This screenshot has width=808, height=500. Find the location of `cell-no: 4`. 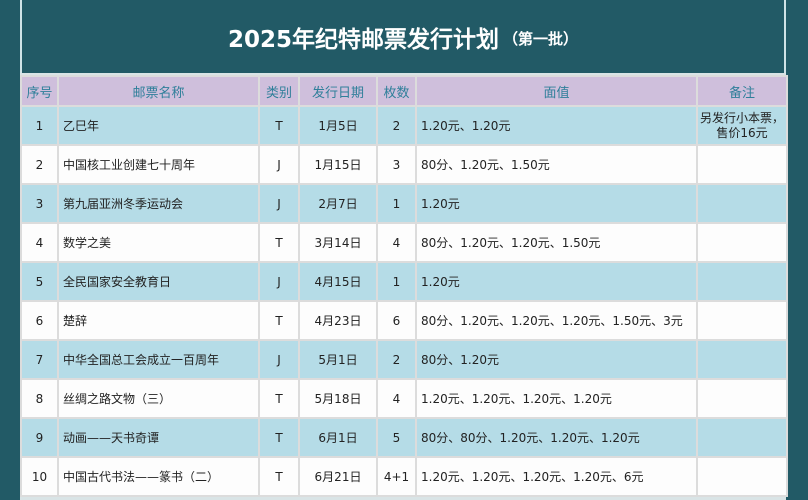

cell-no: 4 is located at coordinates (39, 242).